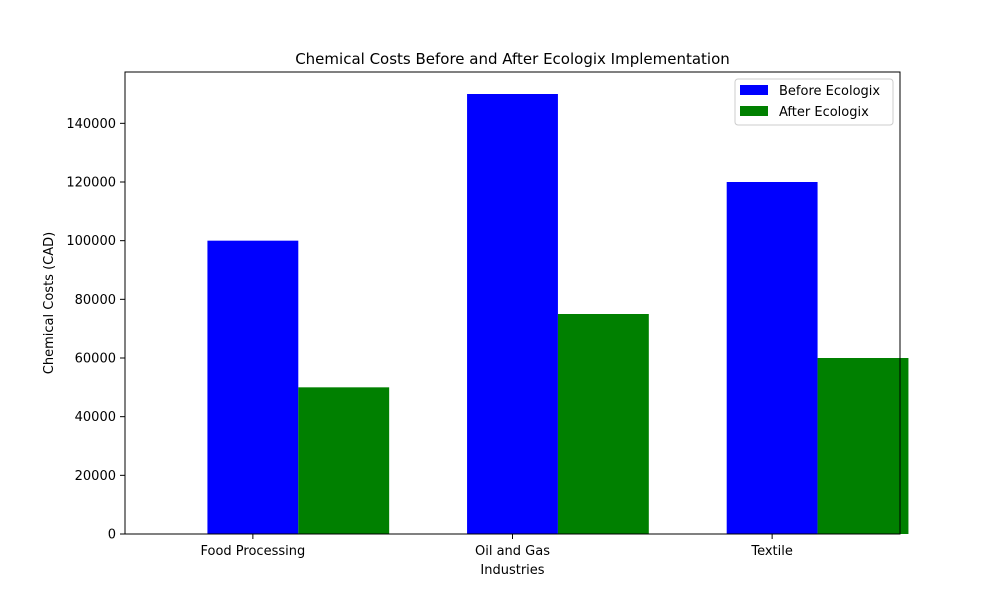 The image size is (1000, 604). I want to click on legend-box, so click(814, 102).